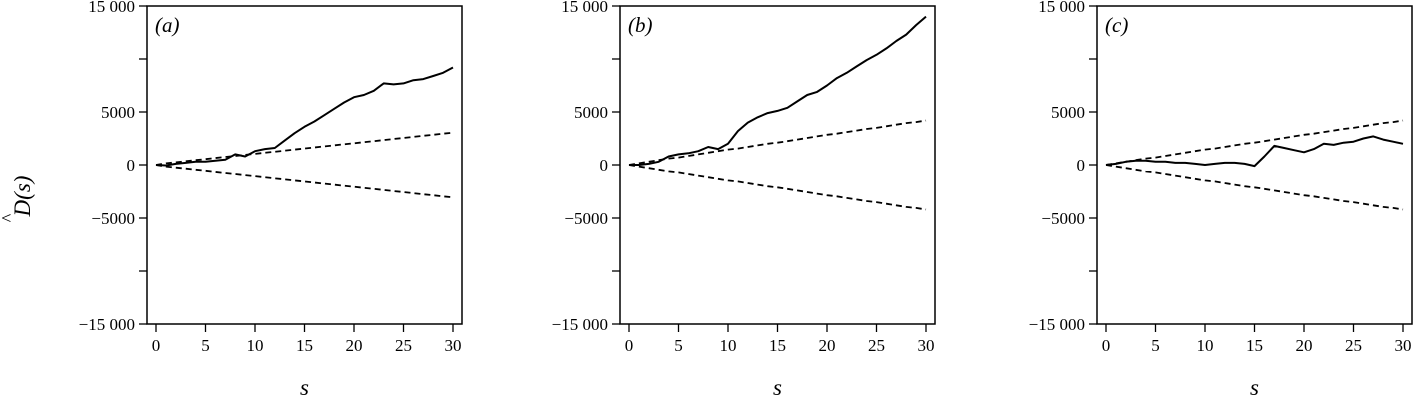 The height and width of the screenshot is (401, 1414). I want to click on y-axis-title: D(s) ^, so click(17, 199).